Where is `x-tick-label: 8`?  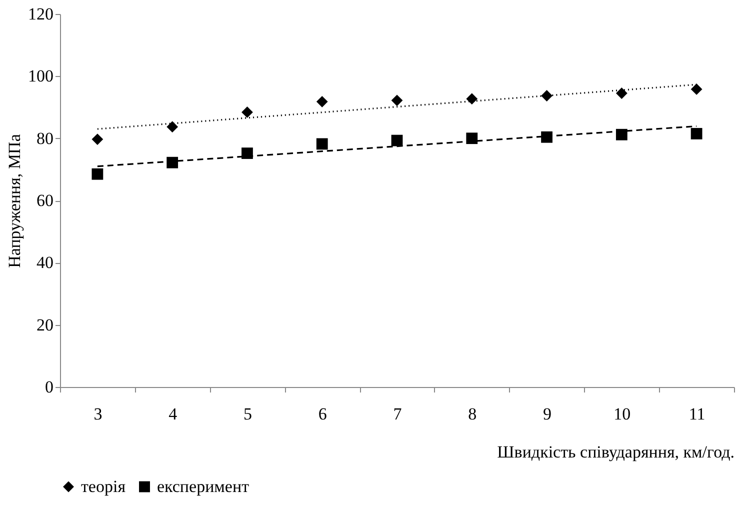
x-tick-label: 8 is located at coordinates (472, 414).